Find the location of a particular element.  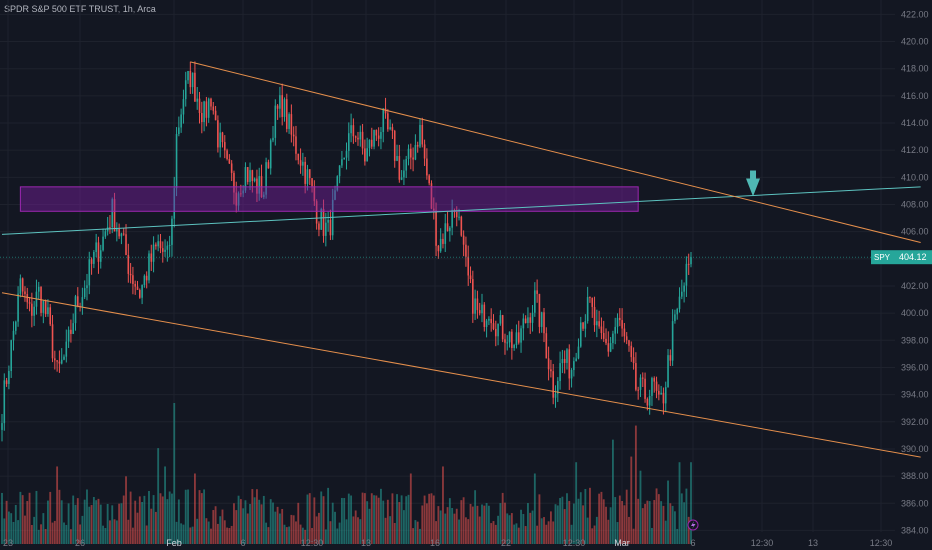

y-tick-label: 384.00 is located at coordinates (915, 530).